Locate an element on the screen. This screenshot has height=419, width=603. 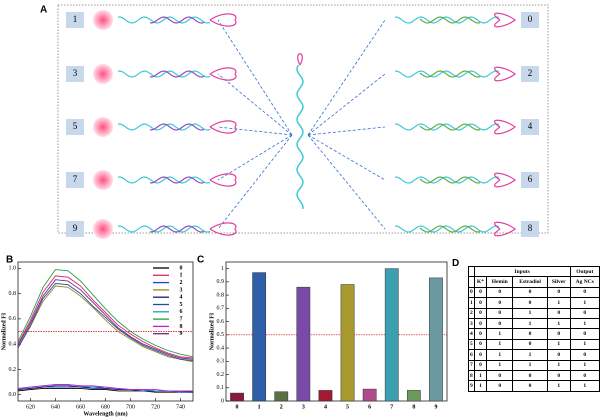
x-tick-label: 4 is located at coordinates (325, 407).